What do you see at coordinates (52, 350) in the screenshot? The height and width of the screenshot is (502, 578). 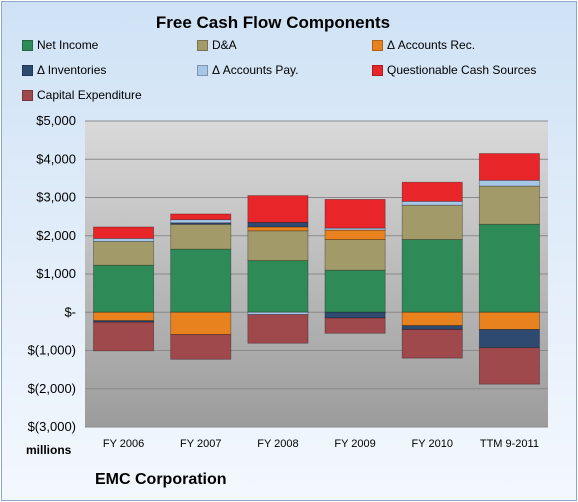 I see `y-tick-label: $(1,000)` at bounding box center [52, 350].